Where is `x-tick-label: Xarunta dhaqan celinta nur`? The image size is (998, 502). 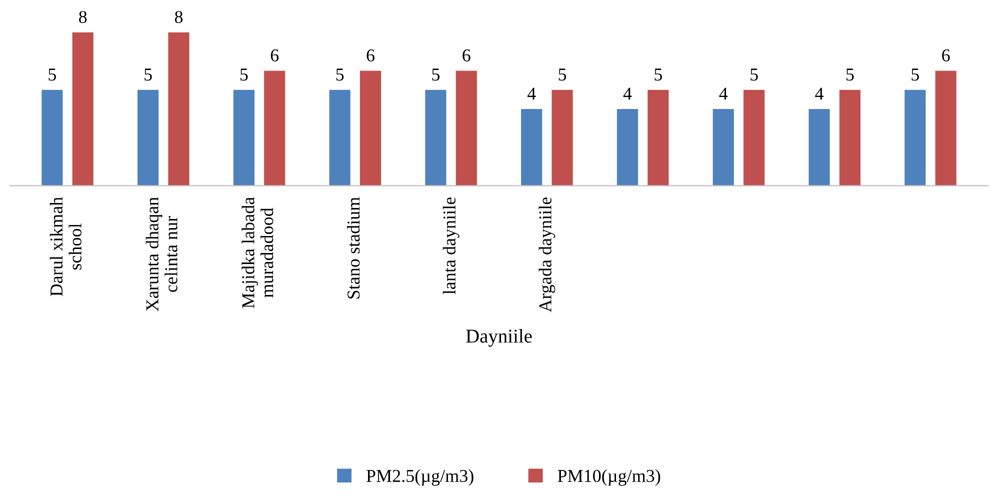 x-tick-label: Xarunta dhaqan celinta nur is located at coordinates (162, 254).